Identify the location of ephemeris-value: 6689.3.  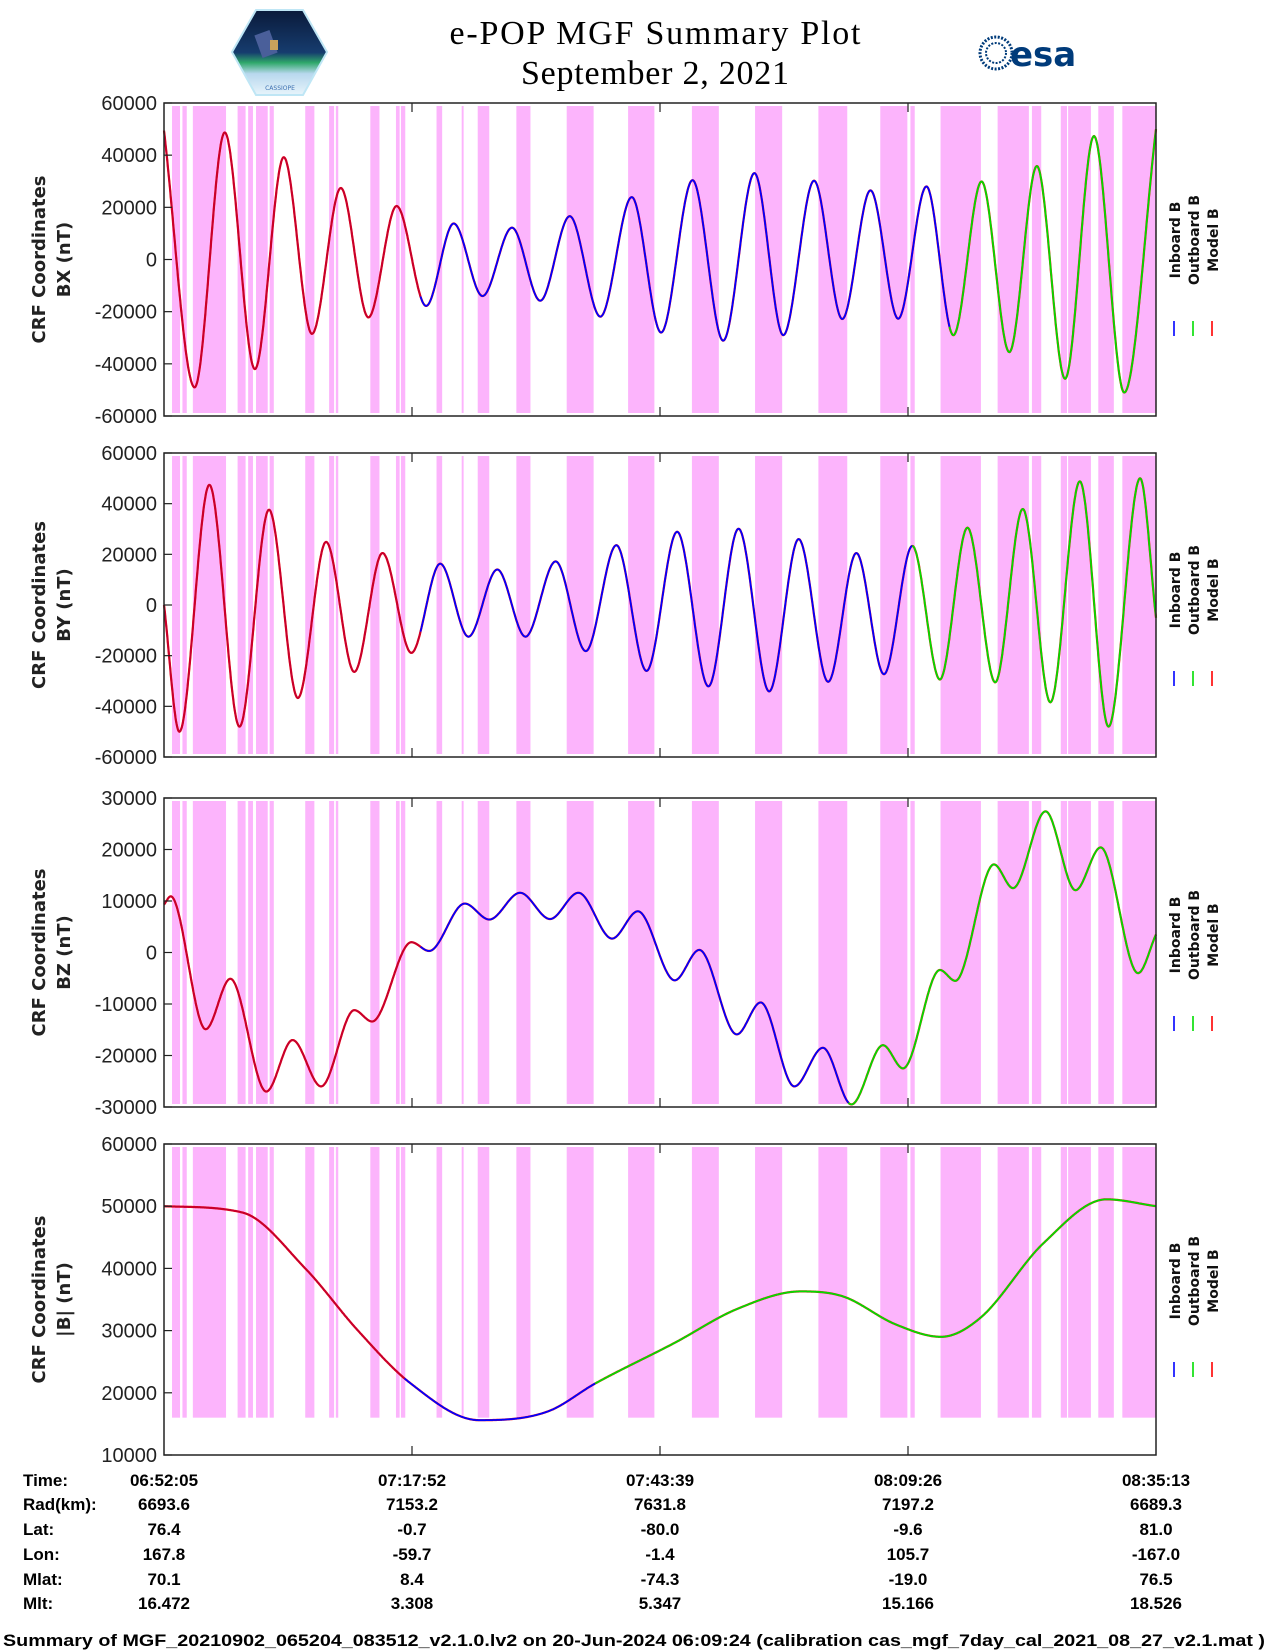
(1156, 1504).